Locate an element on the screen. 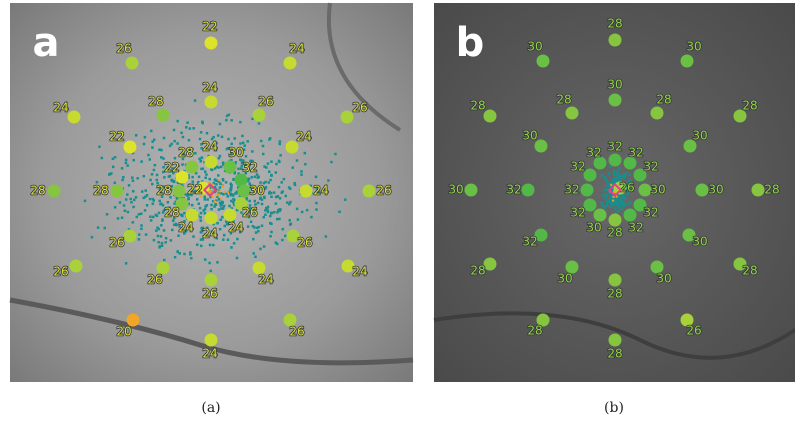 The width and height of the screenshot is (795, 421). fixation-target is located at coordinates (210, 190).